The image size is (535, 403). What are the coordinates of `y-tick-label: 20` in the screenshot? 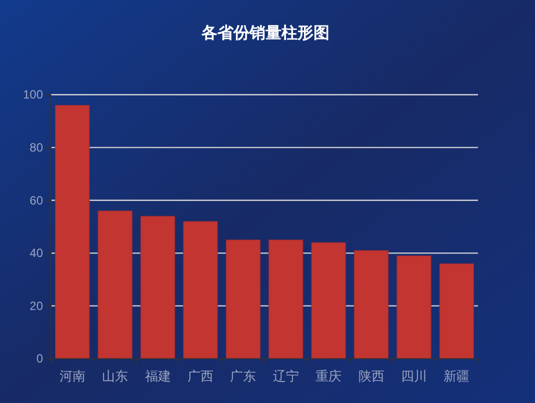 It's located at (37, 305).